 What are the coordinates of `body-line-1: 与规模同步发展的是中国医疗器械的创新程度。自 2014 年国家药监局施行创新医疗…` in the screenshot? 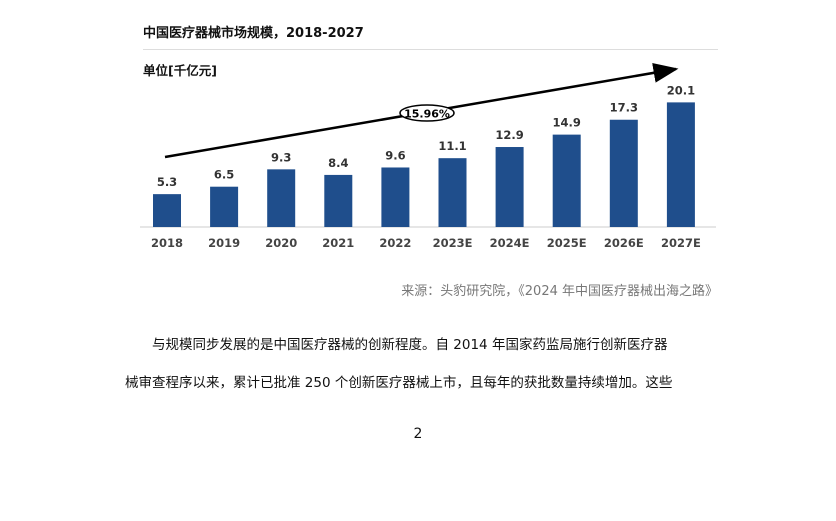 It's located at (410, 345).